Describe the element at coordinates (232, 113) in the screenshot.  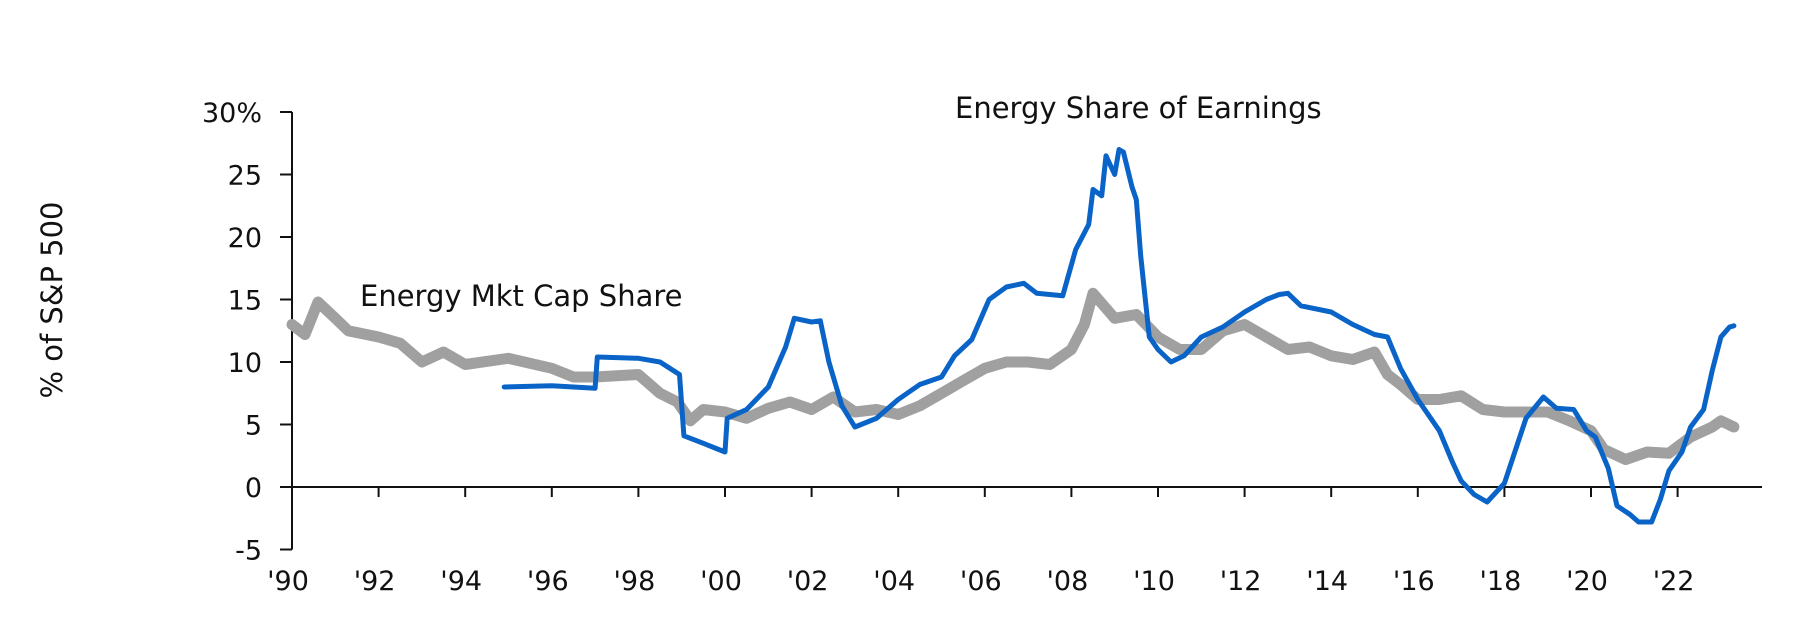
I see `y-tick-label: 30%` at that location.